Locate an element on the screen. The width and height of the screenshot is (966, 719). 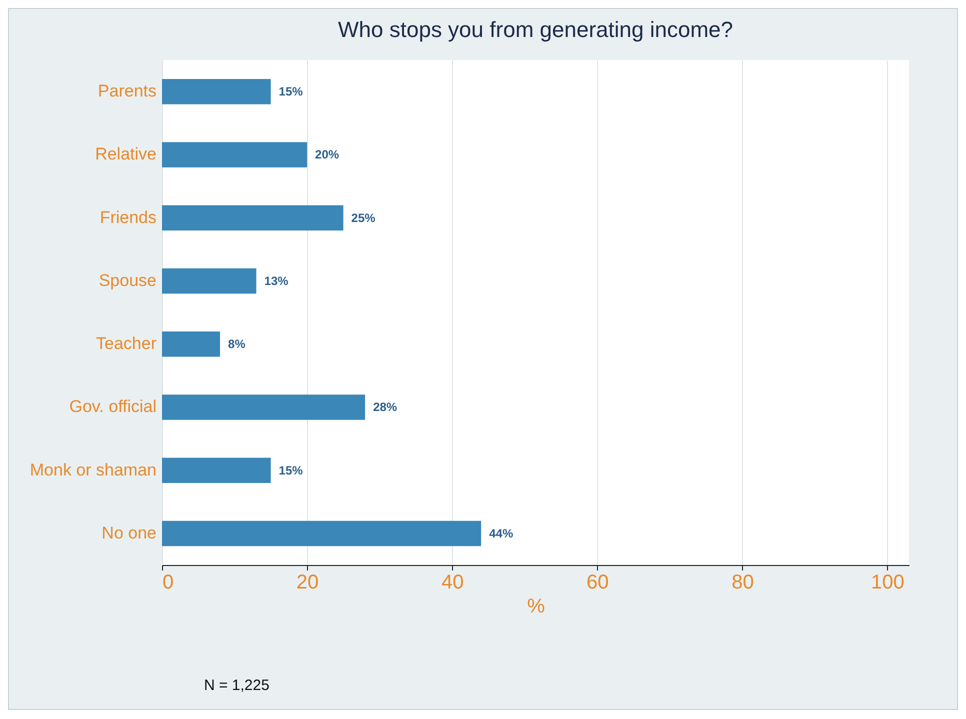
text: N = 1,225 is located at coordinates (237, 685).